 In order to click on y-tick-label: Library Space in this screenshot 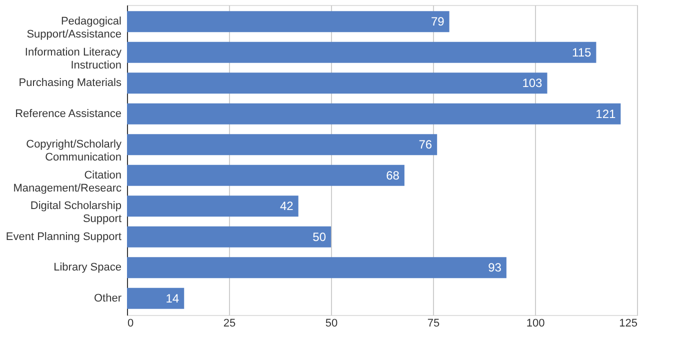, I will do `click(88, 268)`.